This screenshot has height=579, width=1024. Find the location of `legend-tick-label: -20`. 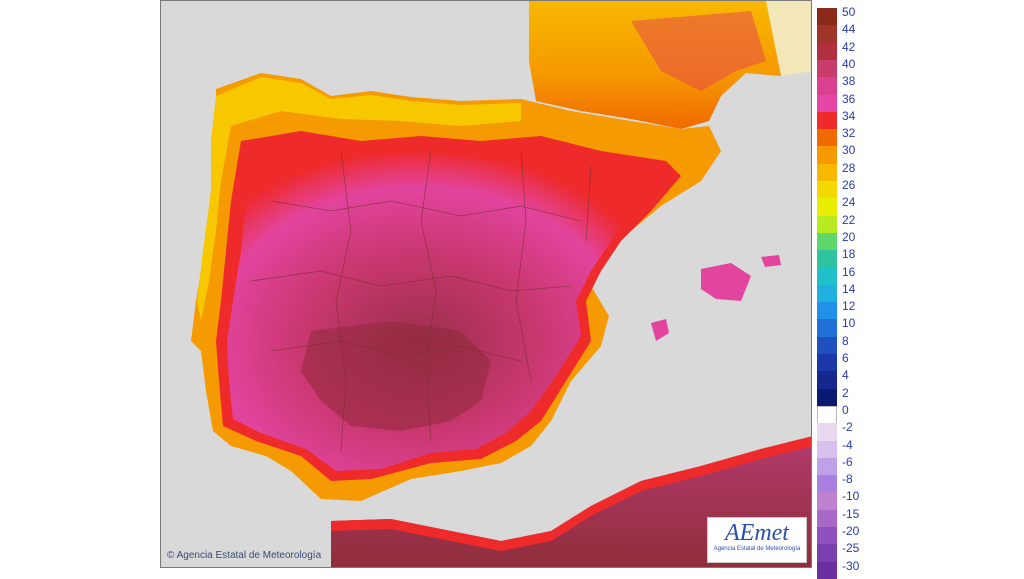

legend-tick-label: -20 is located at coordinates (851, 531).